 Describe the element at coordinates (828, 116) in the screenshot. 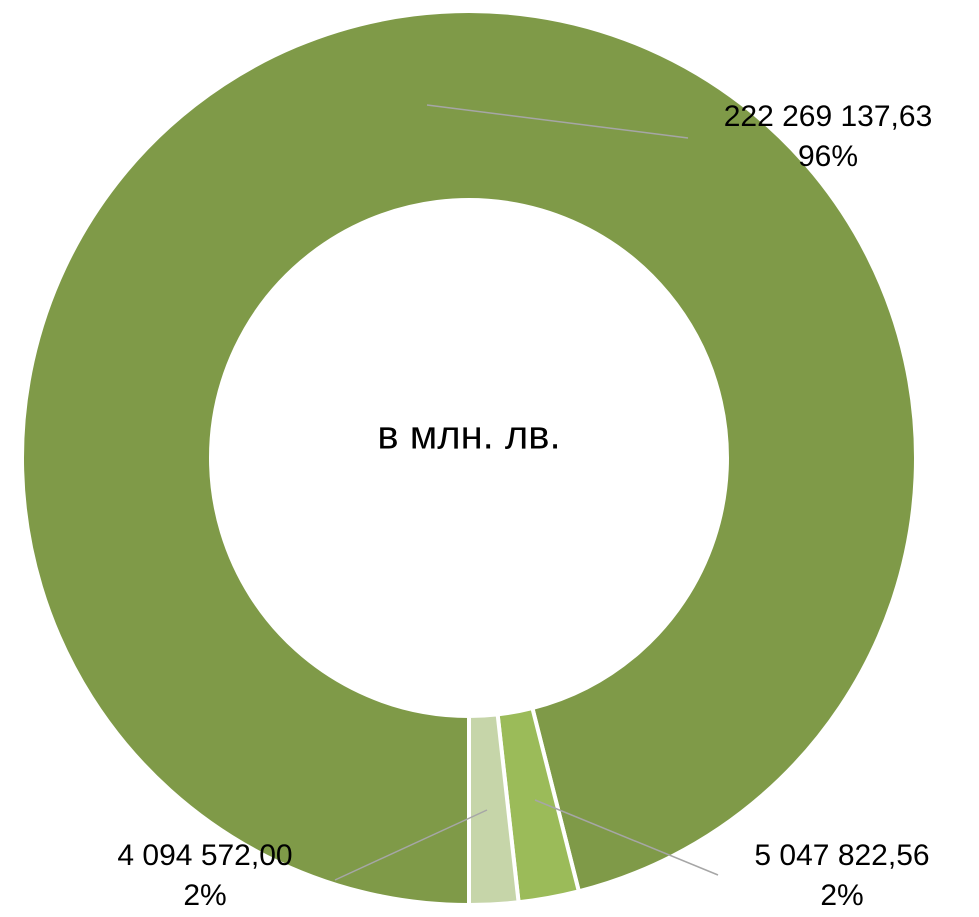

I see `value-label: 222 269 137,63` at that location.